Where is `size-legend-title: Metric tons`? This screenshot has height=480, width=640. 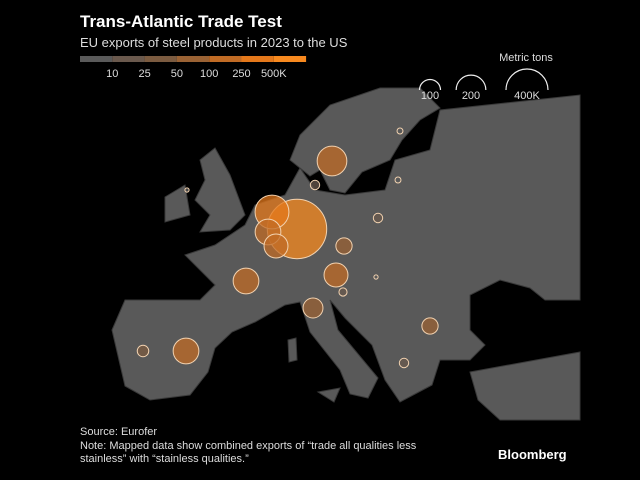 size-legend-title: Metric tons is located at coordinates (526, 58).